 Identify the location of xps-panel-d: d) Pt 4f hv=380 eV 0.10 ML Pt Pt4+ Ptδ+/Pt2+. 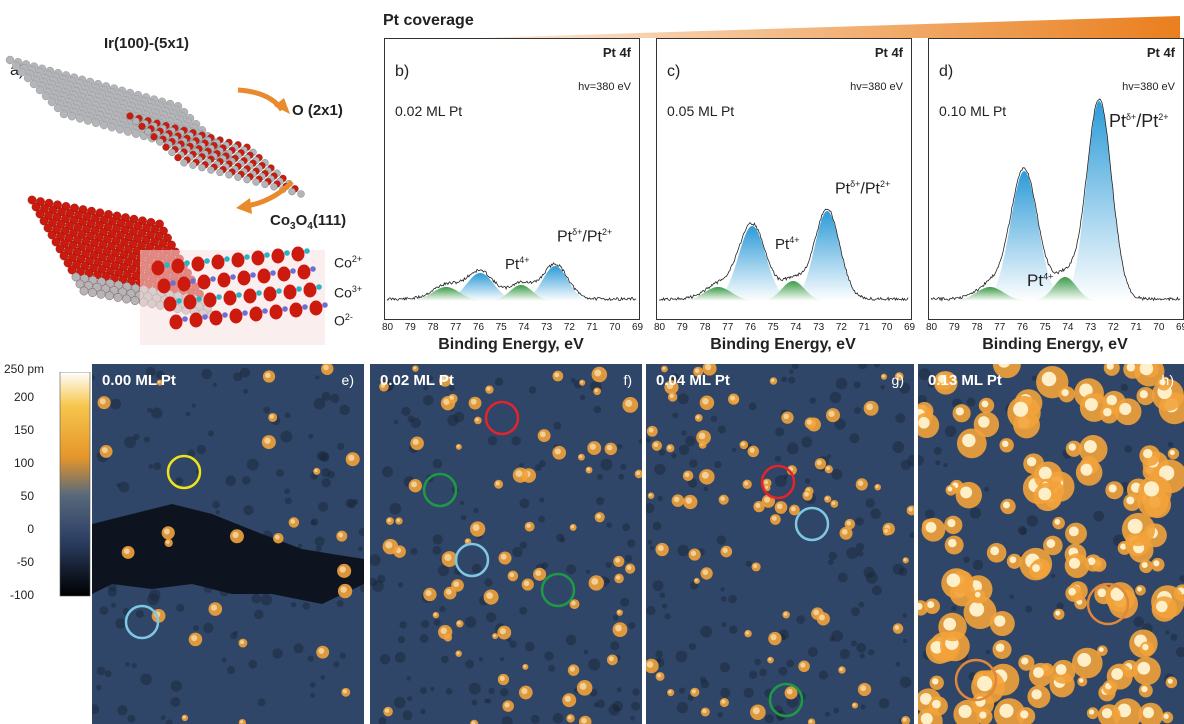
(1056, 179).